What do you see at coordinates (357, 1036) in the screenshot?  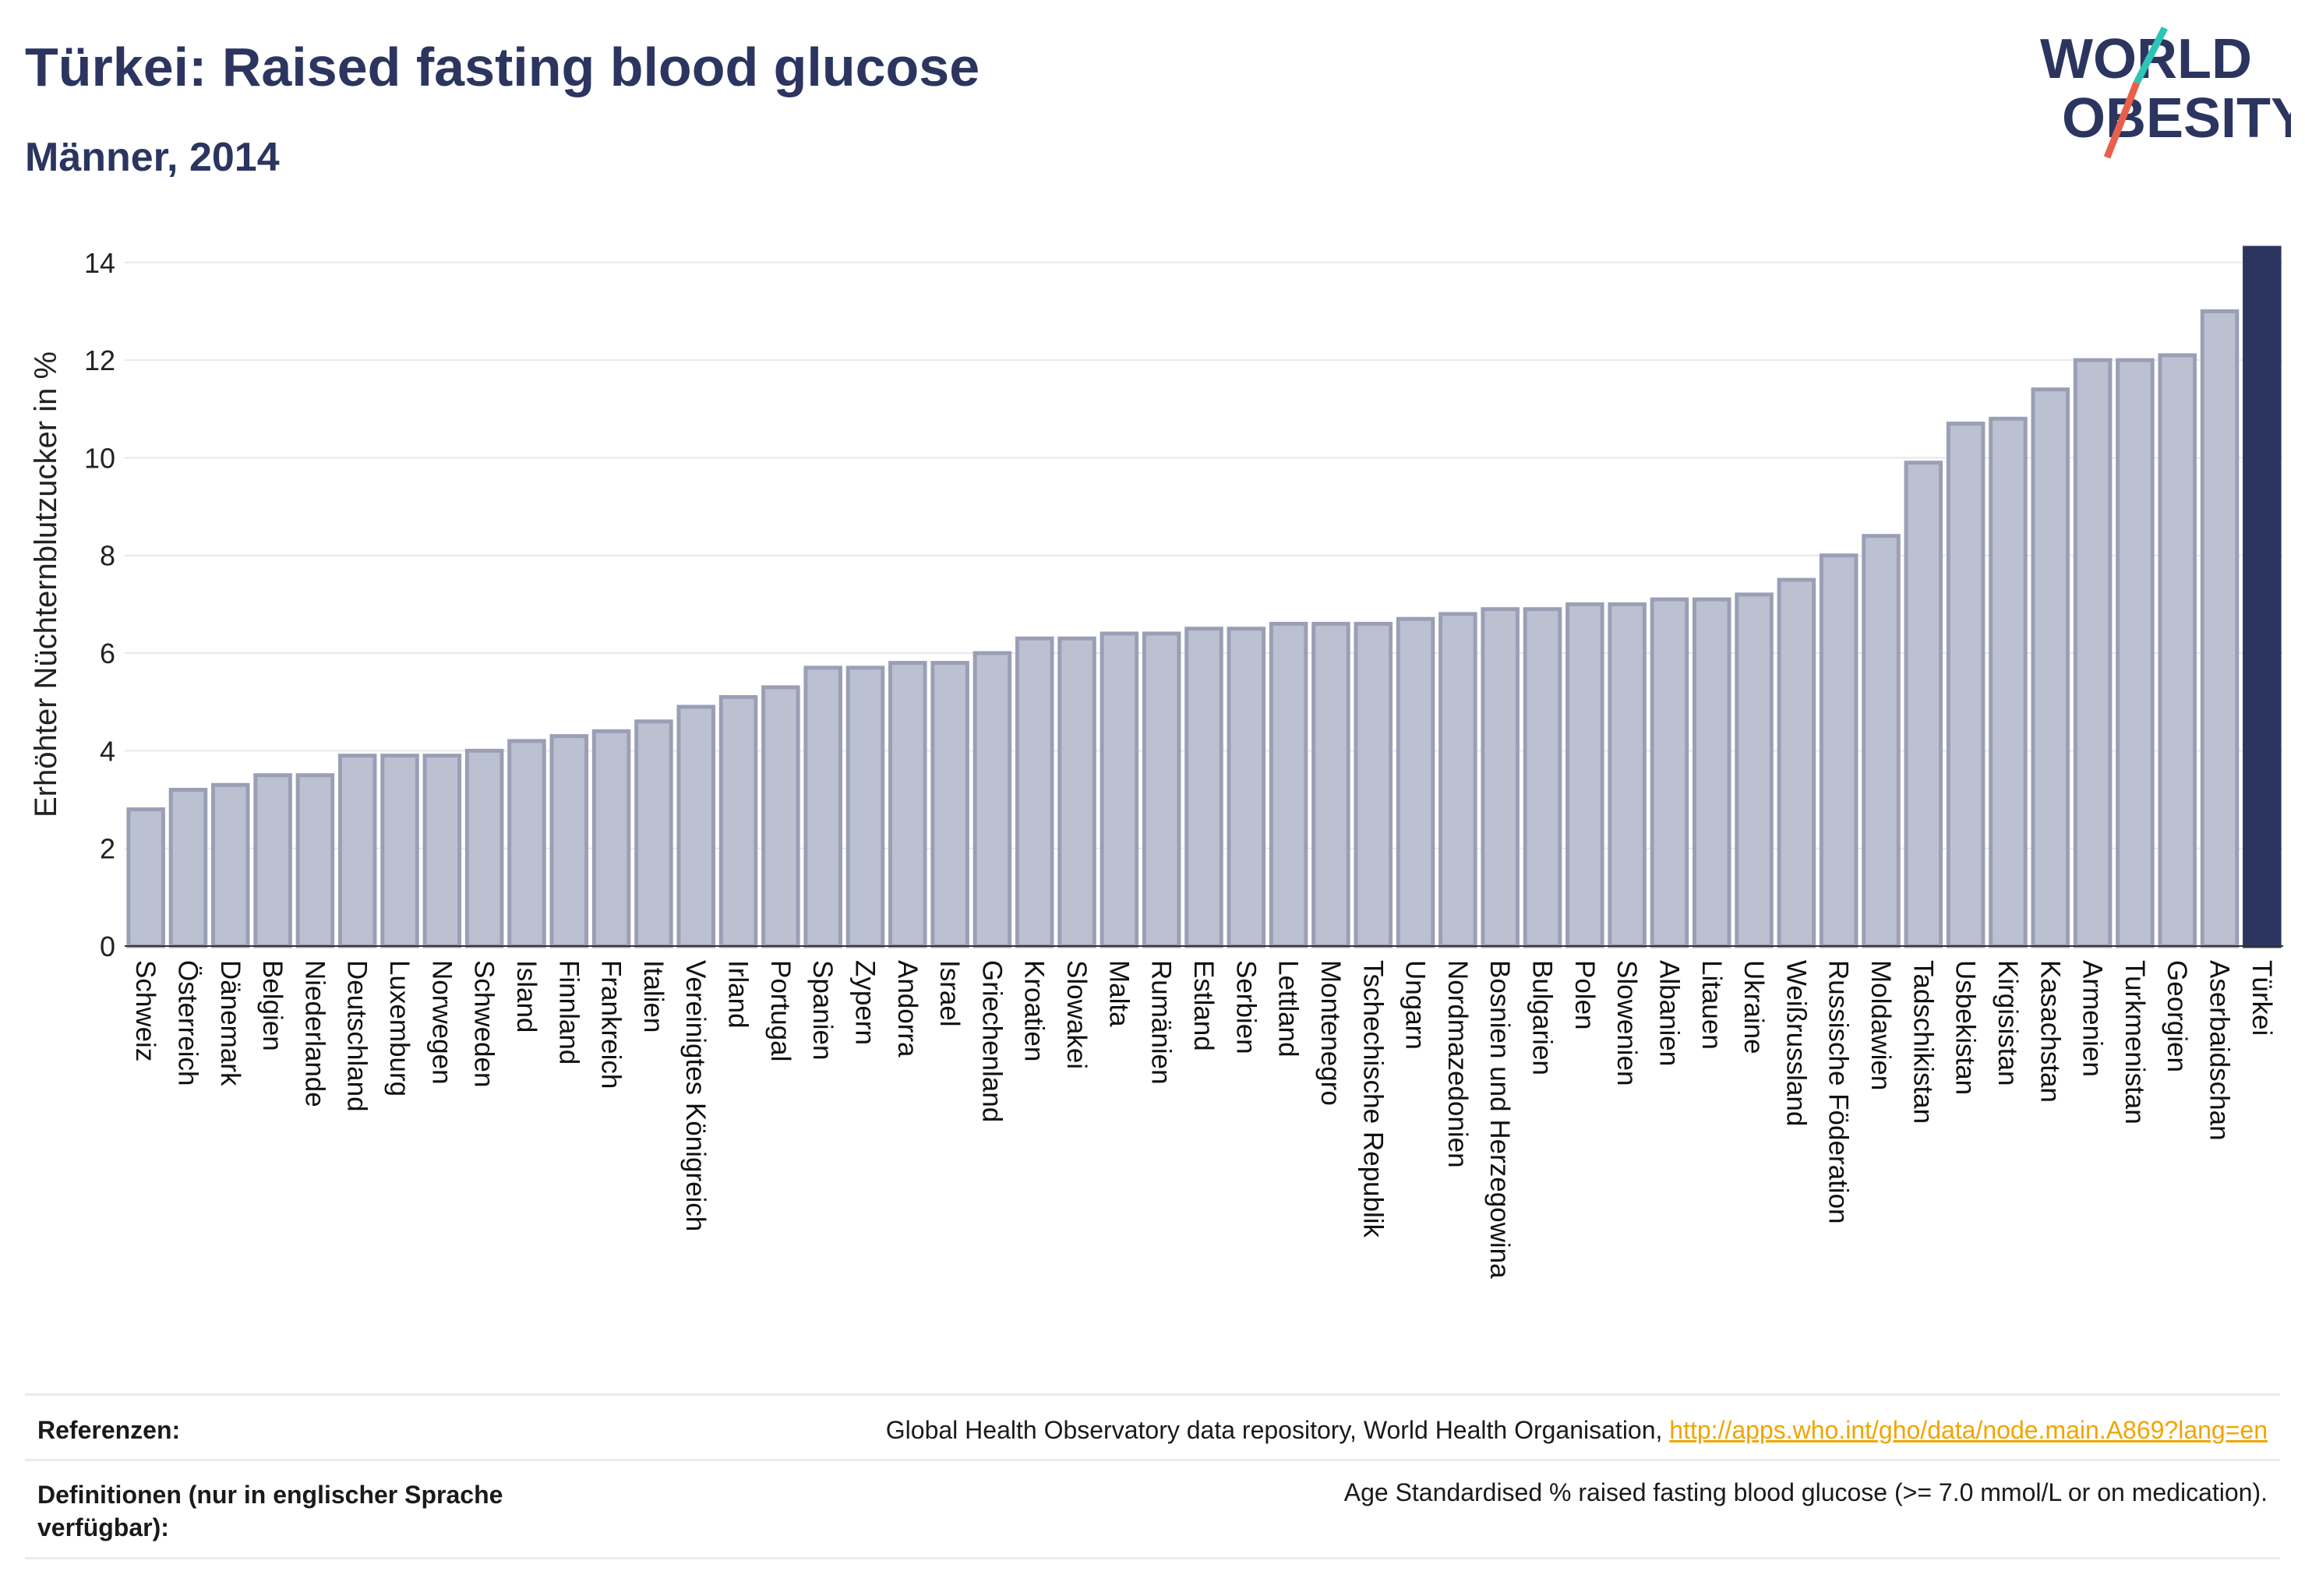 I see `x-tick-label: Deutschland` at bounding box center [357, 1036].